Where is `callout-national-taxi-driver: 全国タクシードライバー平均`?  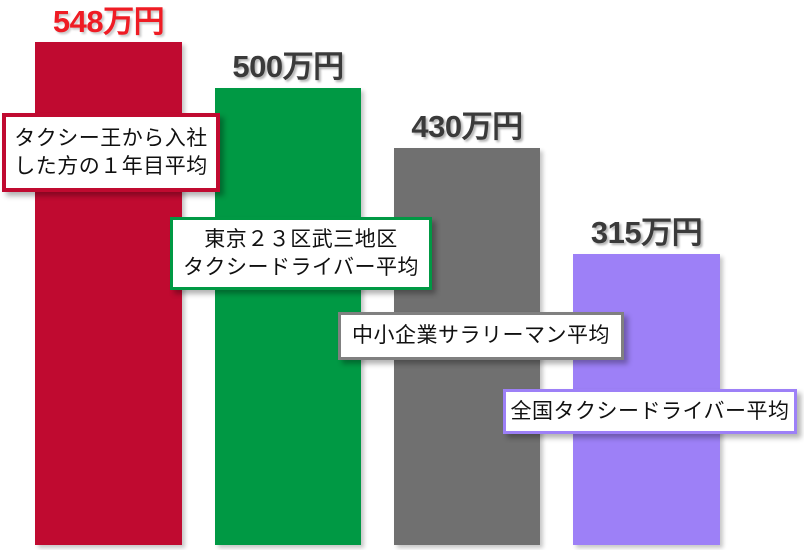
callout-national-taxi-driver: 全国タクシードライバー平均 is located at coordinates (650, 411).